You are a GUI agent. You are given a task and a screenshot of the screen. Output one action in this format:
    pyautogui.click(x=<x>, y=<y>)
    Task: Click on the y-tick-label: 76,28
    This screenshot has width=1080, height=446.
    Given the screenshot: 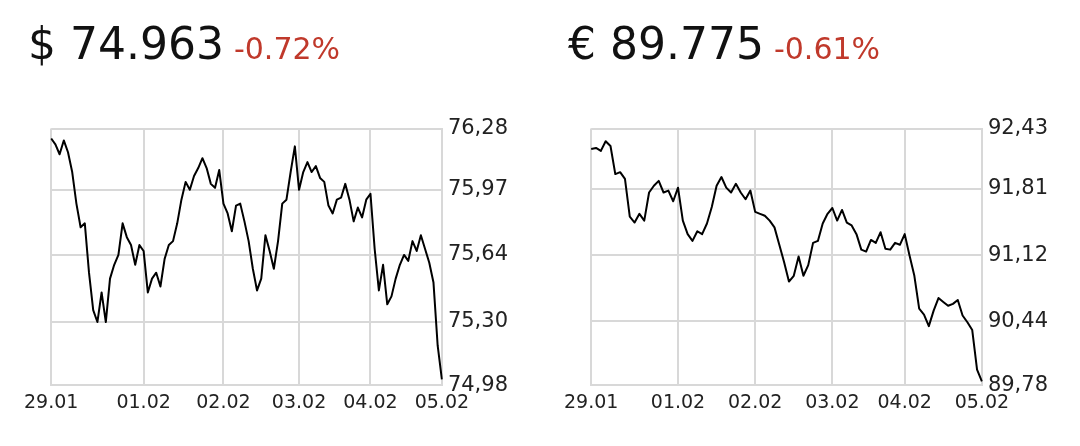 What is the action you would take?
    pyautogui.click(x=478, y=127)
    